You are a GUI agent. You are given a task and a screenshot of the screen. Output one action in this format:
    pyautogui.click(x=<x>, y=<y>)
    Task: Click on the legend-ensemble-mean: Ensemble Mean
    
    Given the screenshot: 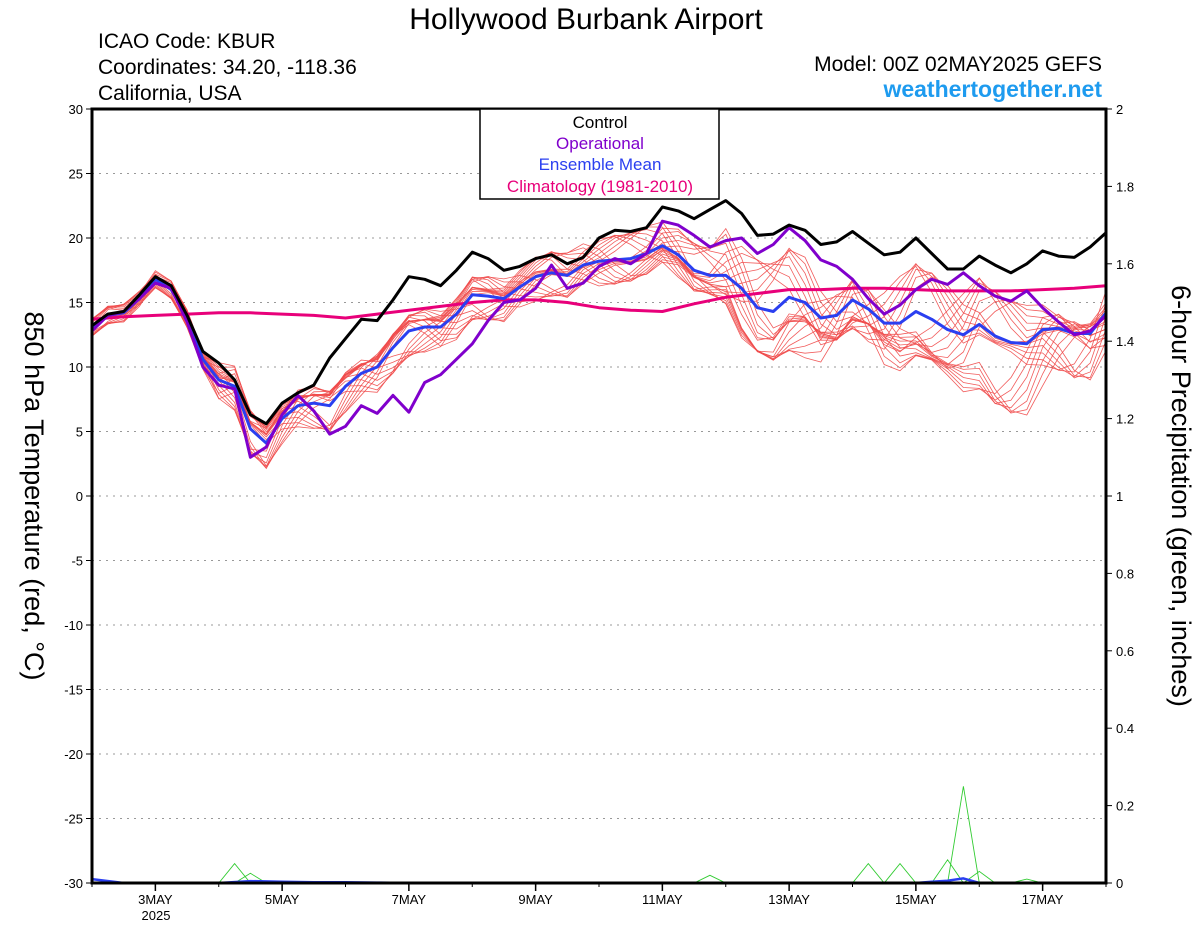 What is the action you would take?
    pyautogui.click(x=600, y=164)
    